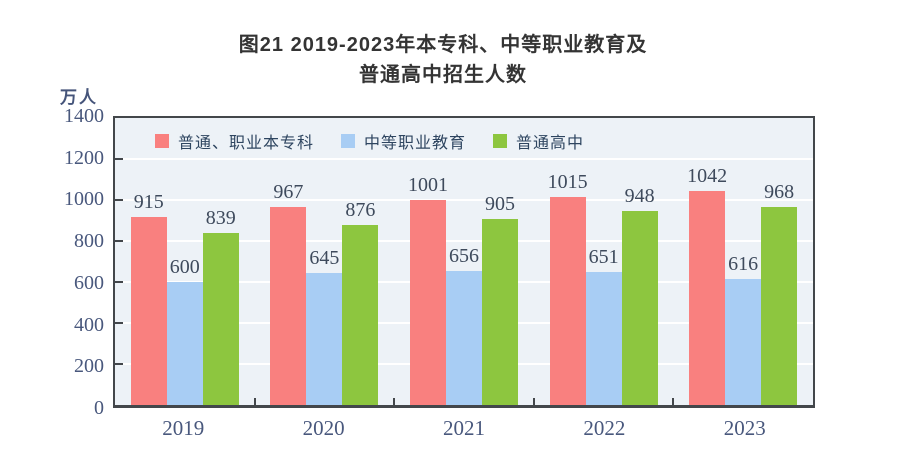  I want to click on bar-2023-中等职业教育, so click(743, 341).